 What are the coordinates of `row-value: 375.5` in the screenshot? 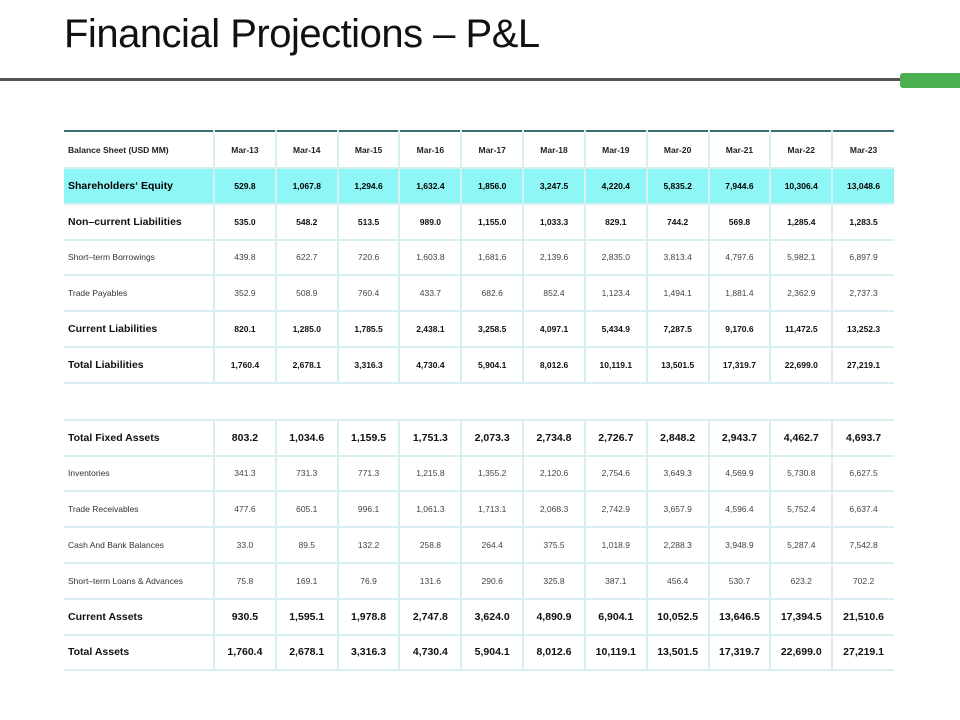 It's located at (554, 545).